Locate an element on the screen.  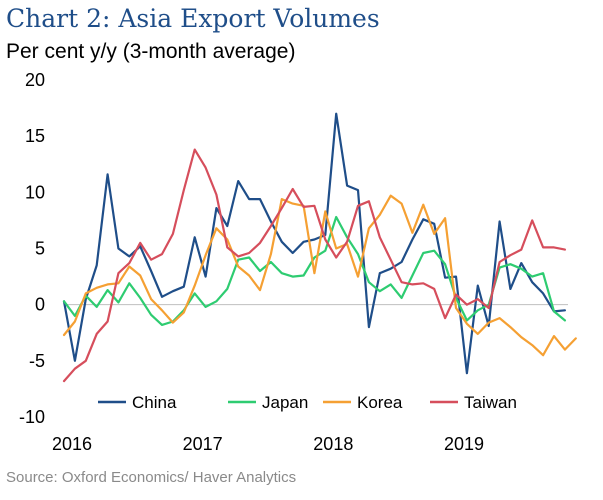
y-tick-label: -10 is located at coordinates (32, 417).